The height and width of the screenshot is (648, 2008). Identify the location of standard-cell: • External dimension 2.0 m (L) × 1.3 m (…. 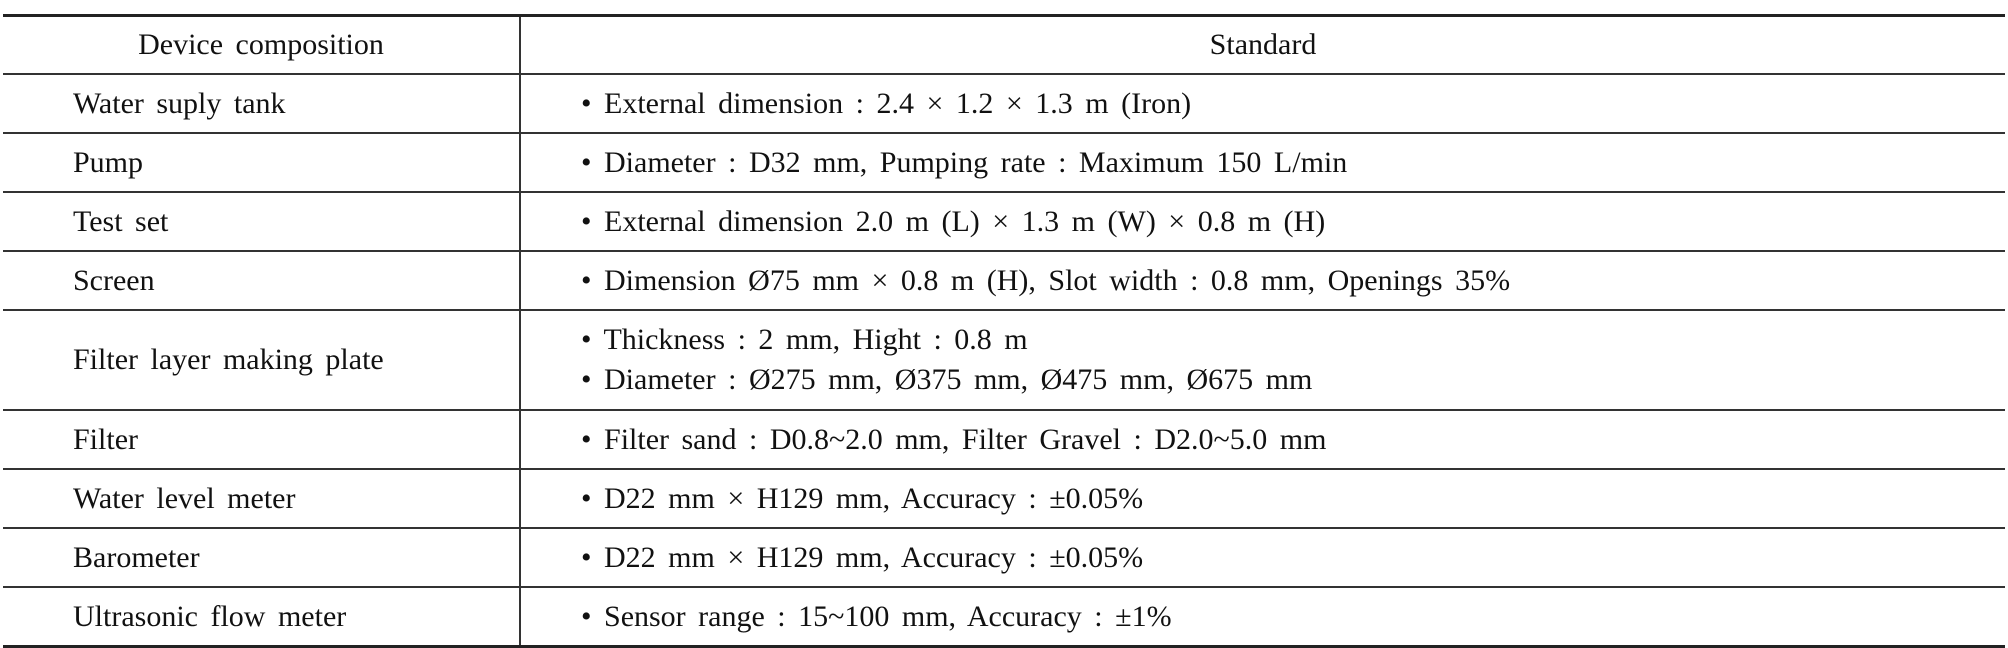
(1262, 222).